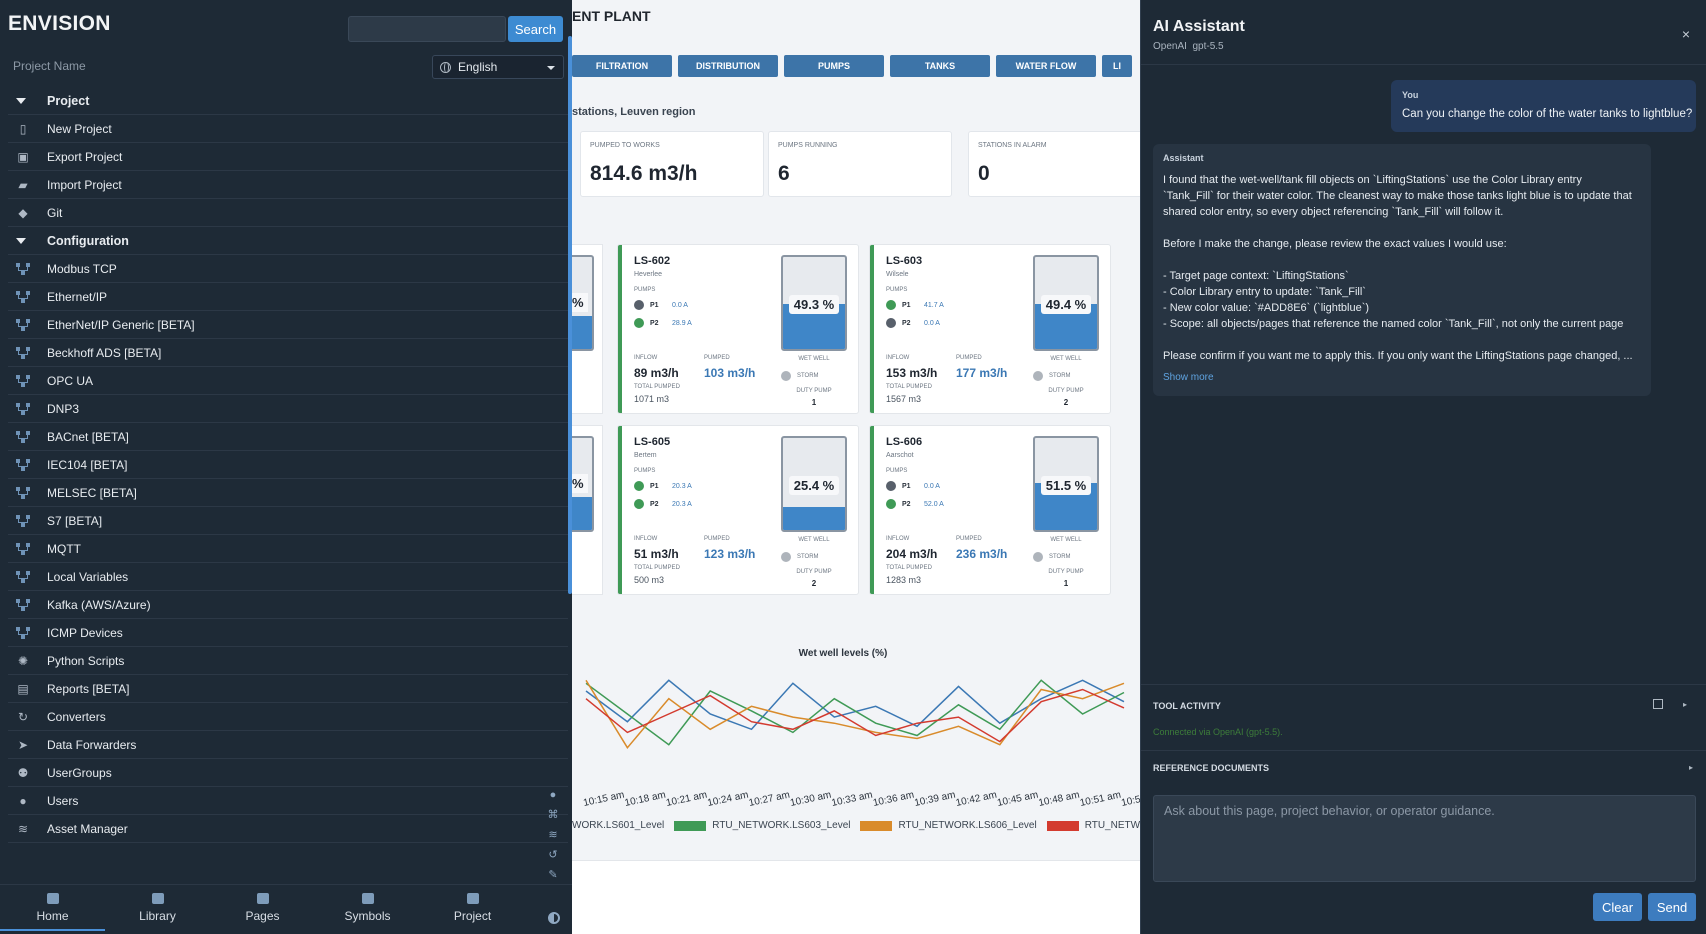 This screenshot has height=934, width=1706. Describe the element at coordinates (570, 315) in the screenshot. I see `sidebar-scrollbar` at that location.